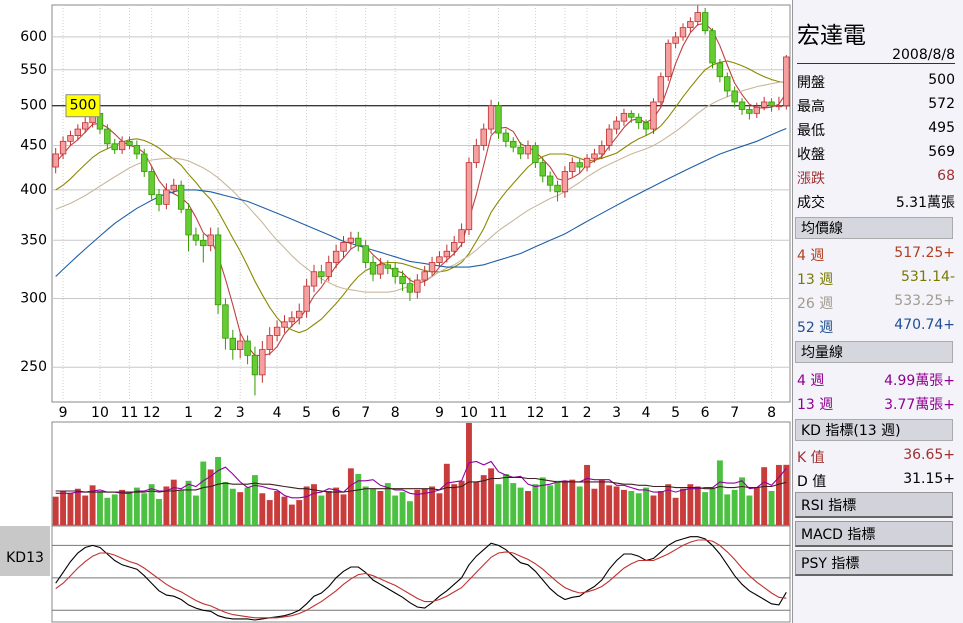 The height and width of the screenshot is (623, 963). I want to click on reference-label: 500, so click(83, 106).